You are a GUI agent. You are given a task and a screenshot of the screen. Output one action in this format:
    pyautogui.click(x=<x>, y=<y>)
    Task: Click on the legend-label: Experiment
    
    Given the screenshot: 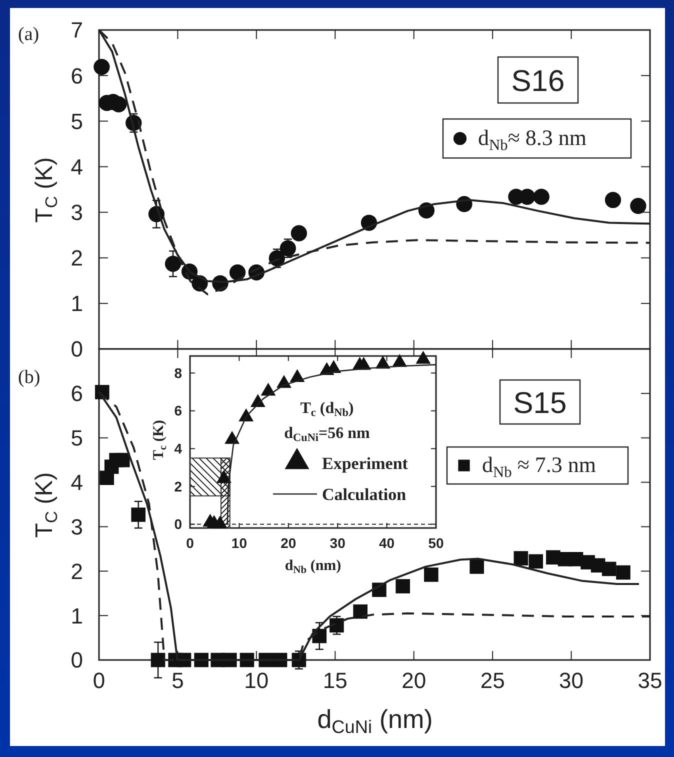 What is the action you would take?
    pyautogui.click(x=365, y=463)
    